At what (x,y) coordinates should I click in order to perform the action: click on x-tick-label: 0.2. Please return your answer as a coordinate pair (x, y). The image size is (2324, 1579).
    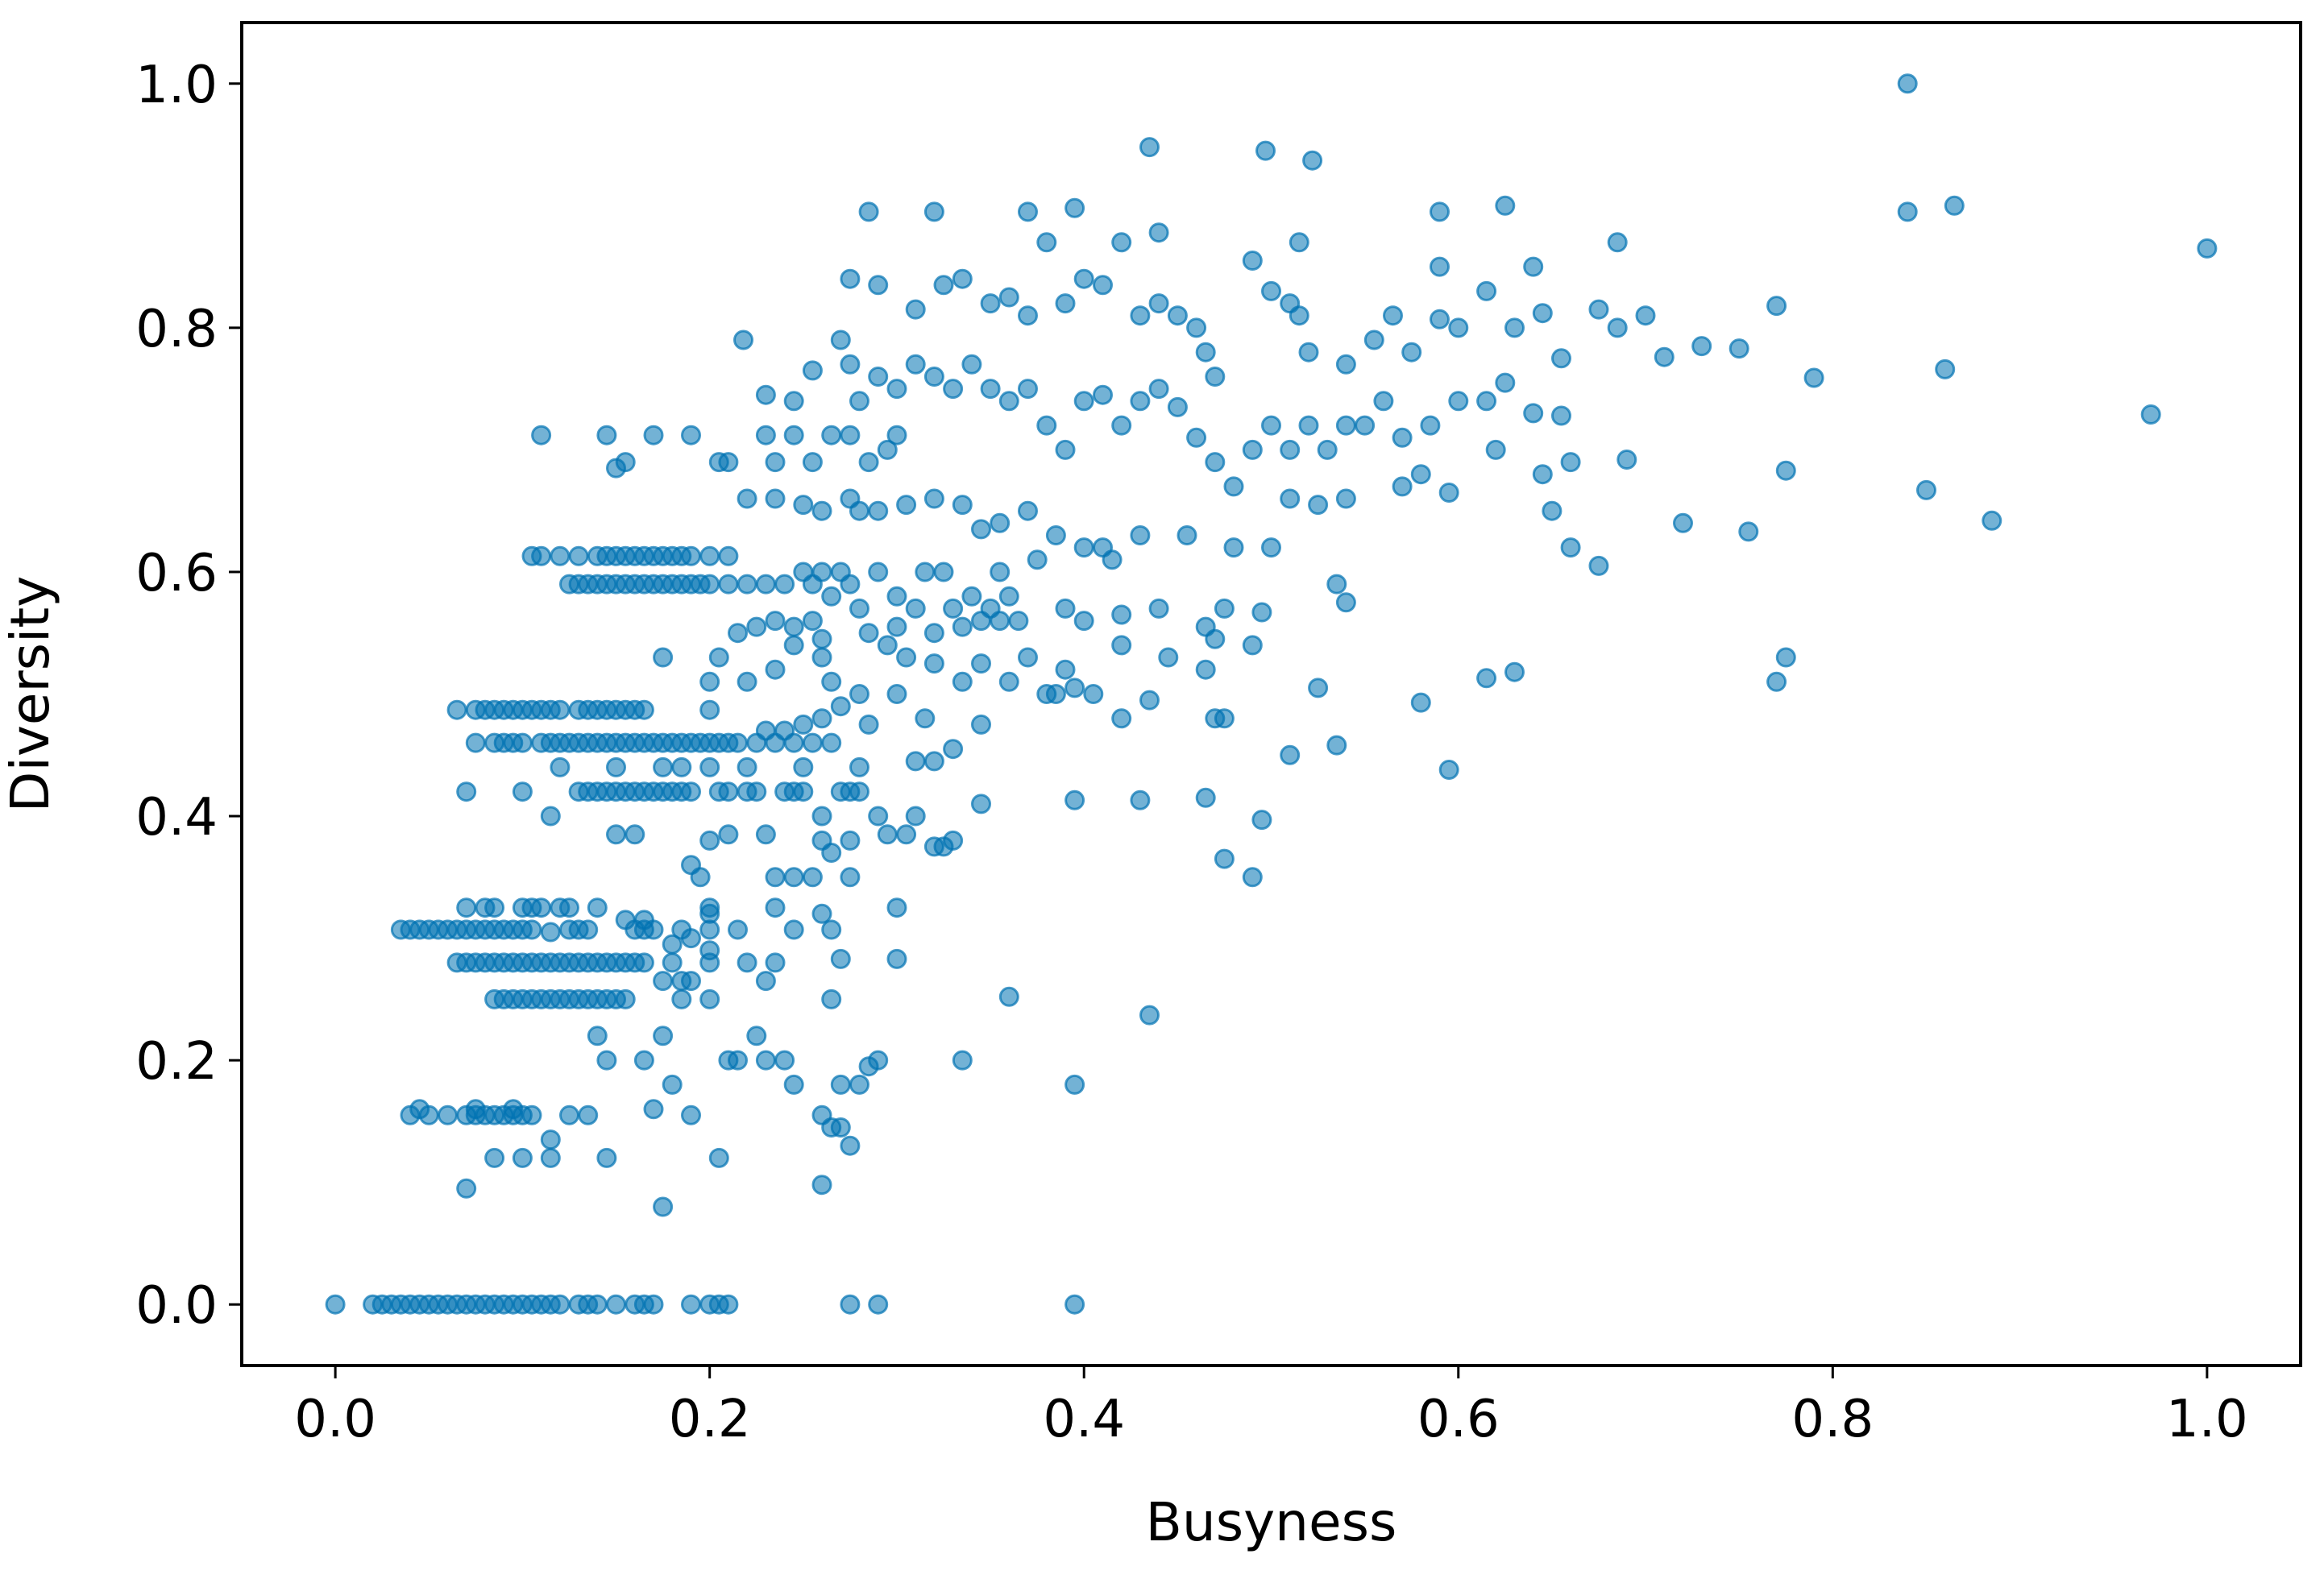
    Looking at the image, I should click on (710, 1419).